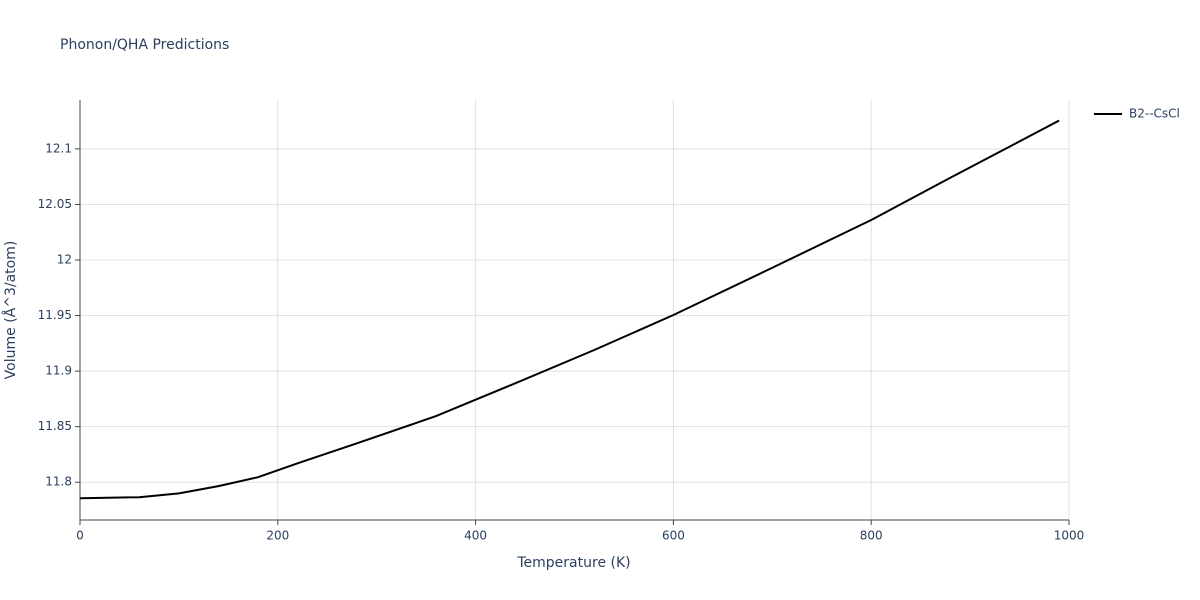  I want to click on y-tick-label: 12, so click(64, 260).